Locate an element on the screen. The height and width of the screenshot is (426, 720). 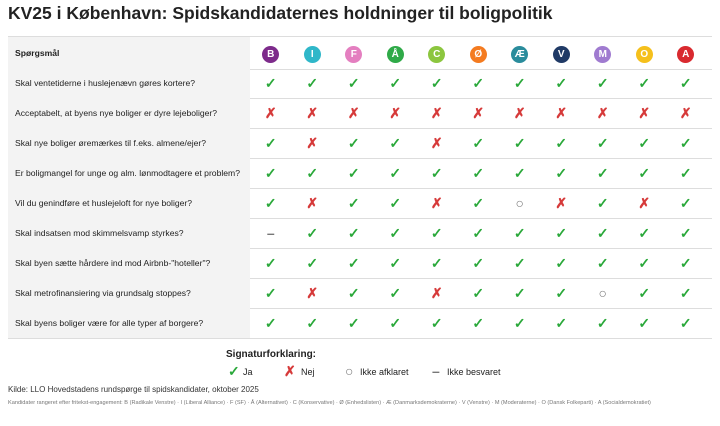
party-cell: V is located at coordinates (562, 53).